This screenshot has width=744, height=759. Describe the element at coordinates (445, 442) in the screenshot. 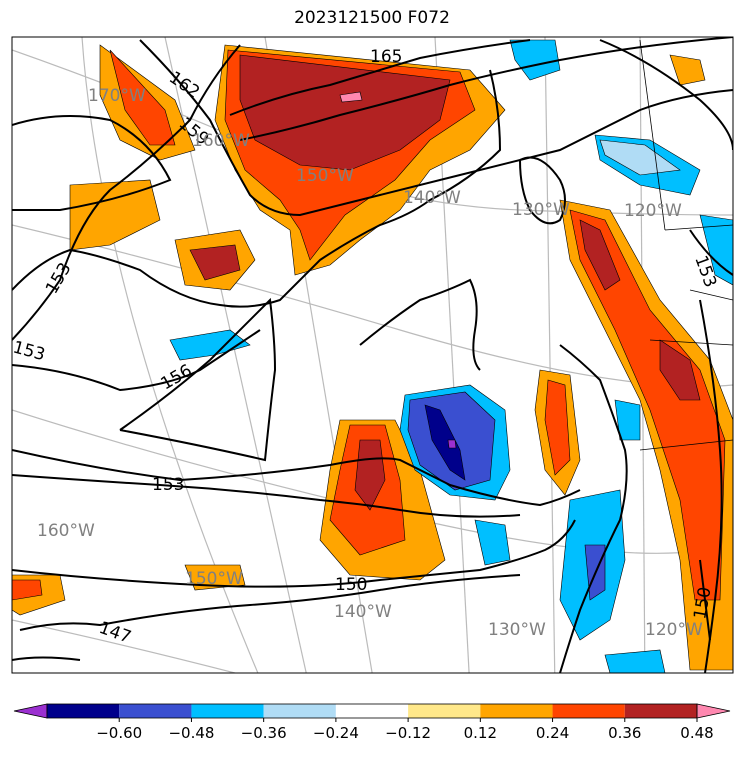

I see `field-navy` at that location.